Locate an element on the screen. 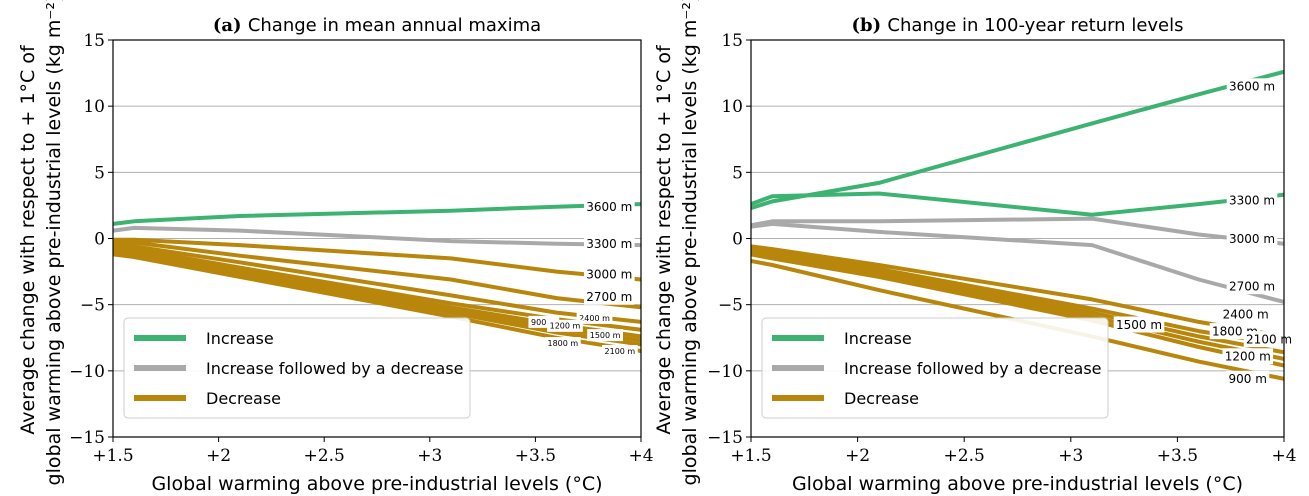  line-label: 1800 m is located at coordinates (563, 343).